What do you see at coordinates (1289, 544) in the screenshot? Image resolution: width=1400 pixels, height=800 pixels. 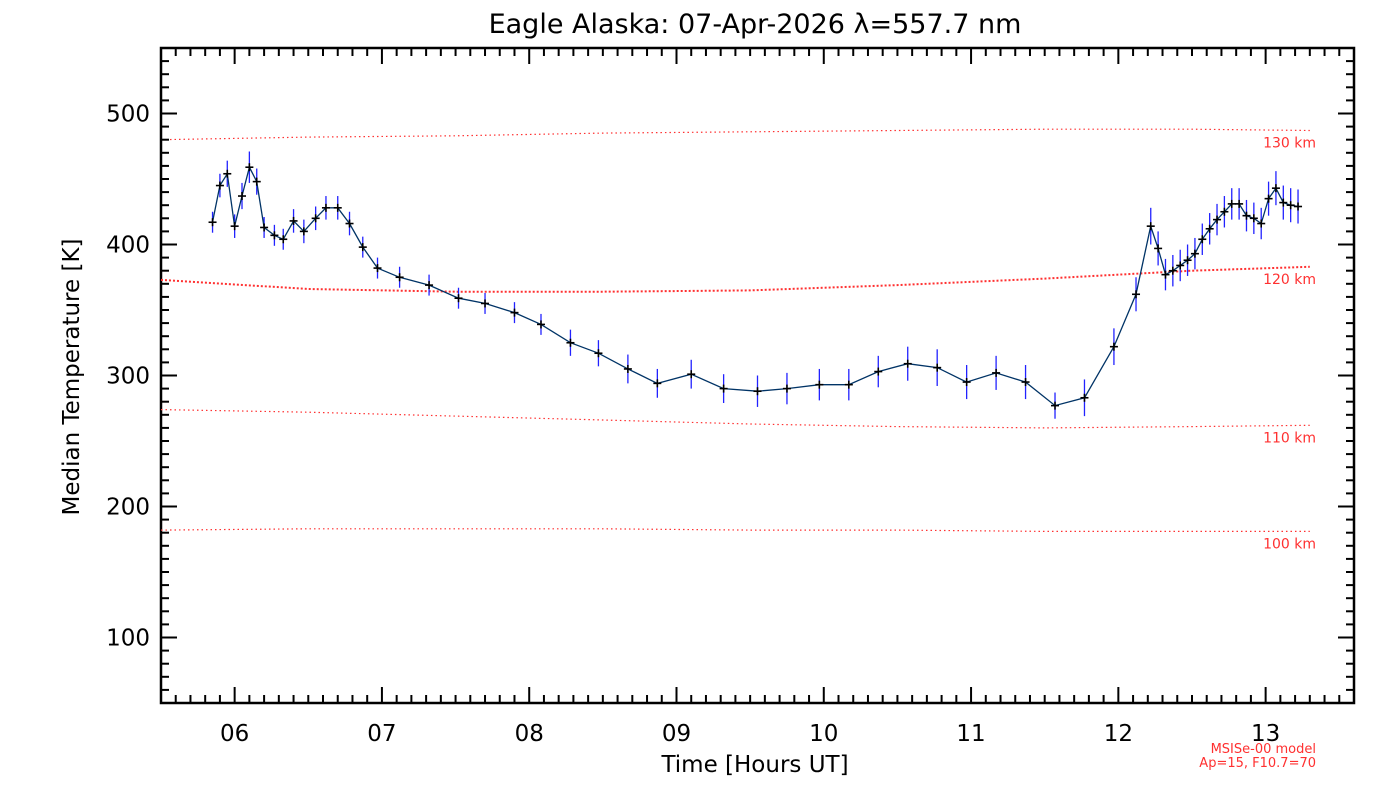 I see `reference-label-3: 100 km` at bounding box center [1289, 544].